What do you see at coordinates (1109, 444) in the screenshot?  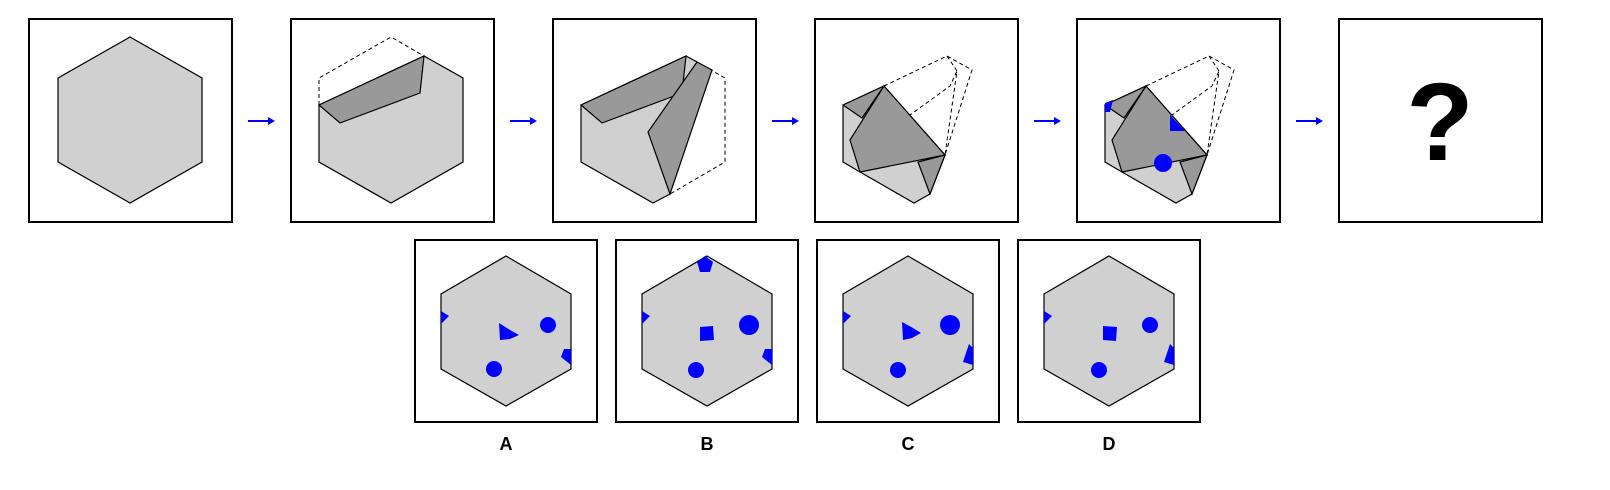 I see `option-label: D` at bounding box center [1109, 444].